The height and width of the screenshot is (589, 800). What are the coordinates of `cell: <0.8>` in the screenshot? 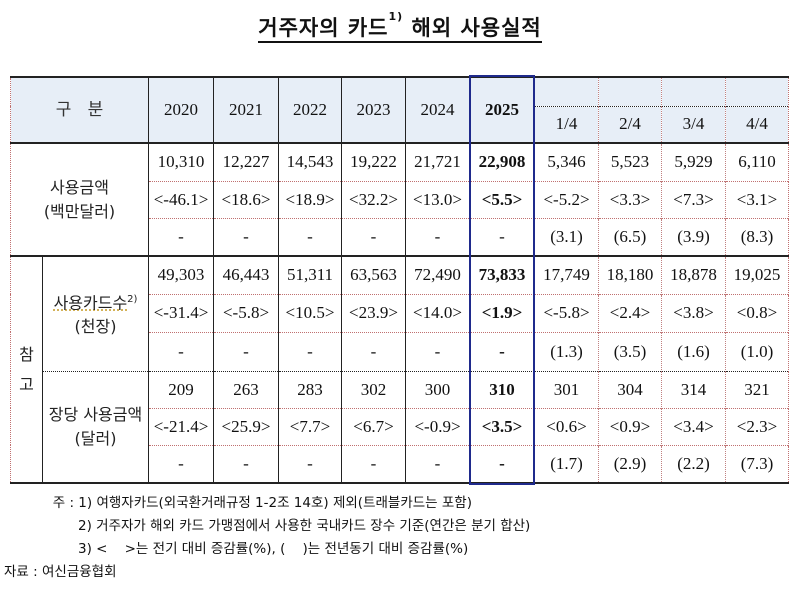 It's located at (757, 312).